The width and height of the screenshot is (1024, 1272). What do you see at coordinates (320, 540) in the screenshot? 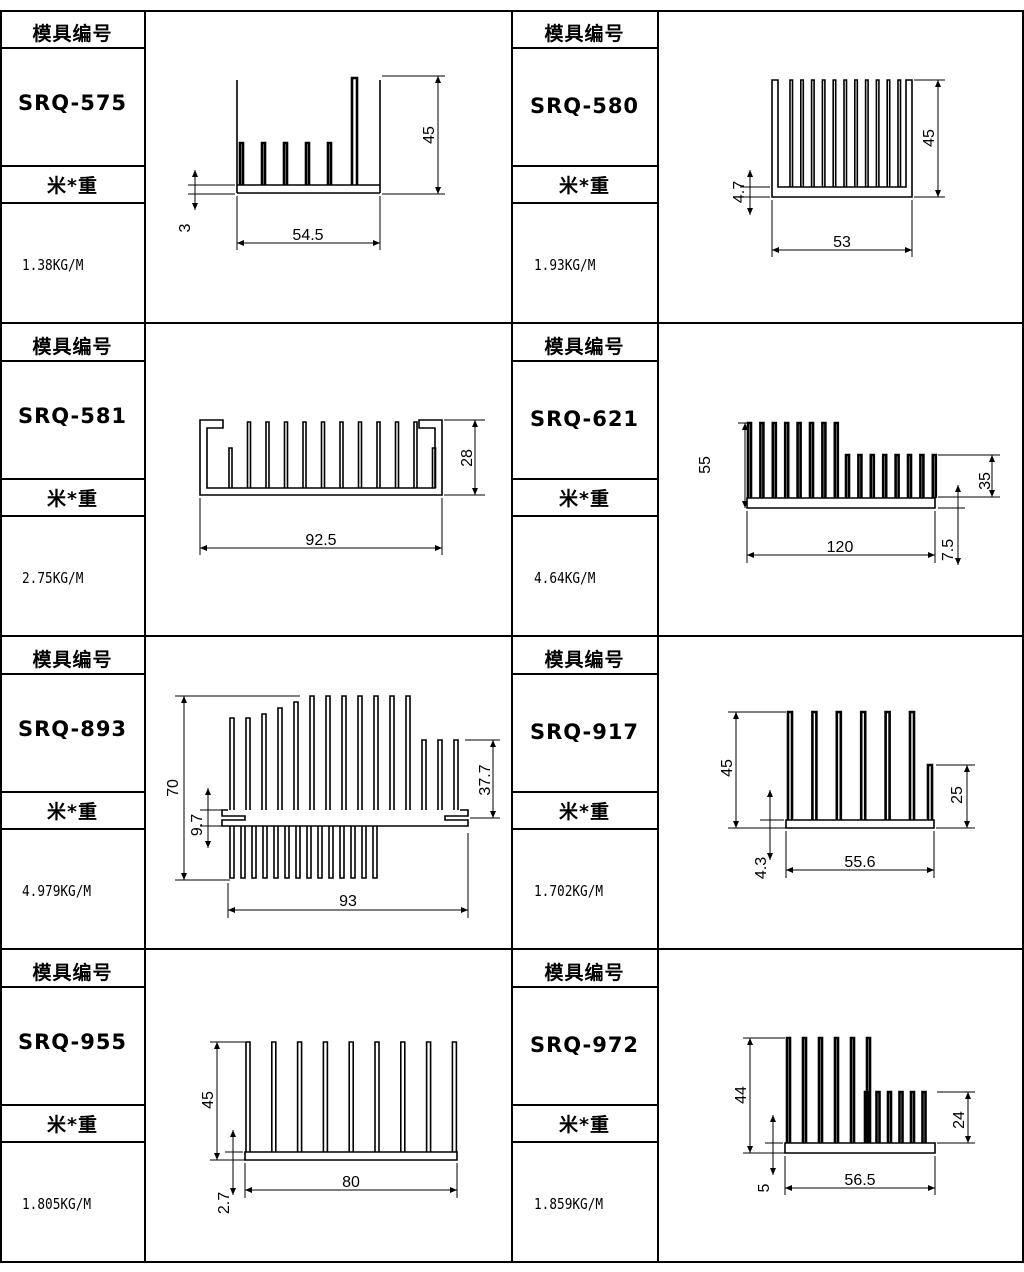
I see `dimension-label: 92.5` at bounding box center [320, 540].